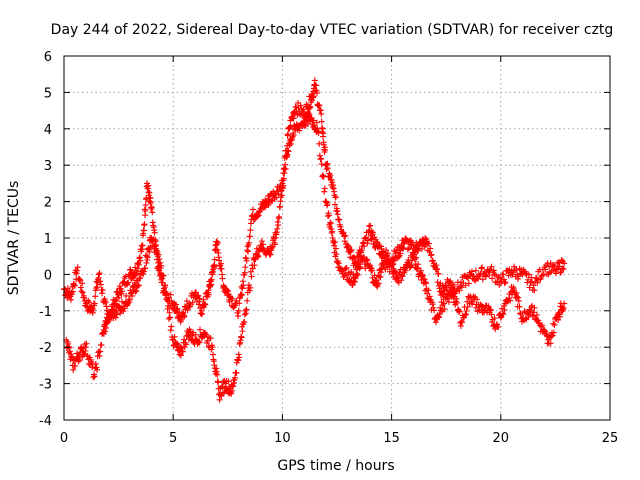 The image size is (640, 480). Describe the element at coordinates (45, 312) in the screenshot. I see `y-tick-label: -1` at that location.